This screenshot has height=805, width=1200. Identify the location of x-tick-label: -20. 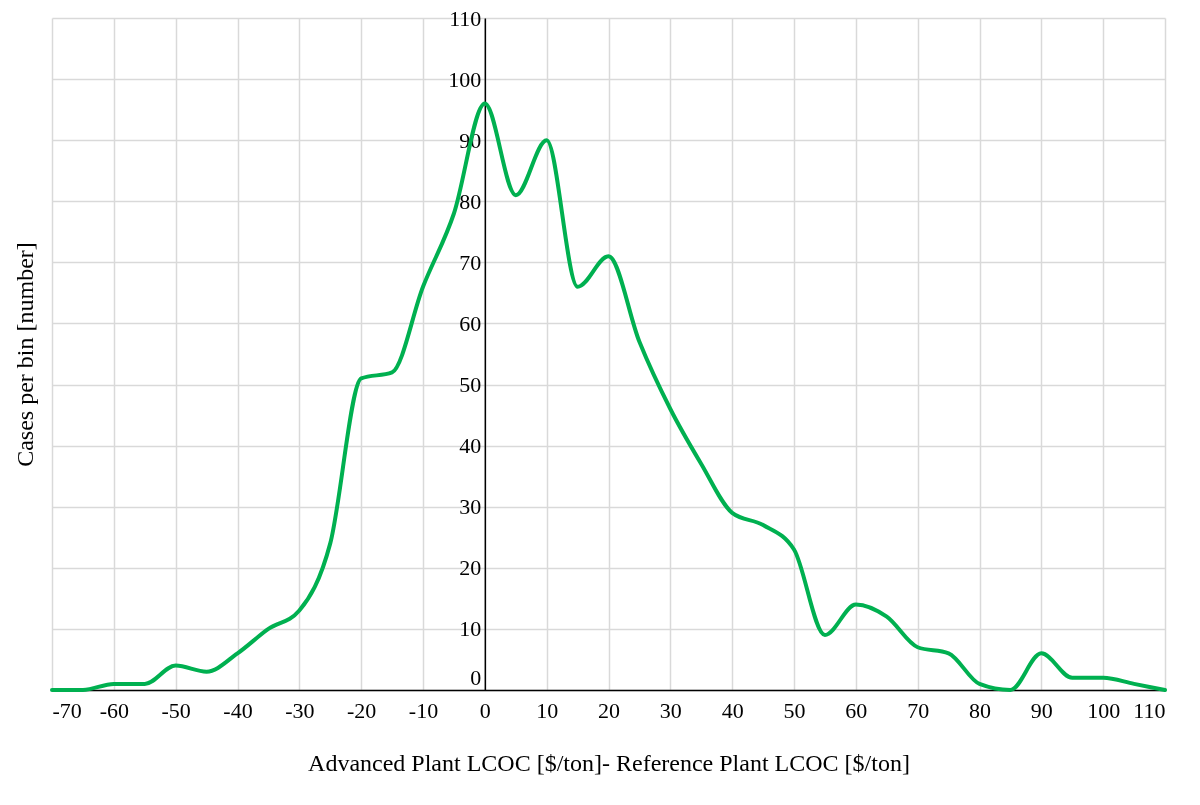
(362, 710).